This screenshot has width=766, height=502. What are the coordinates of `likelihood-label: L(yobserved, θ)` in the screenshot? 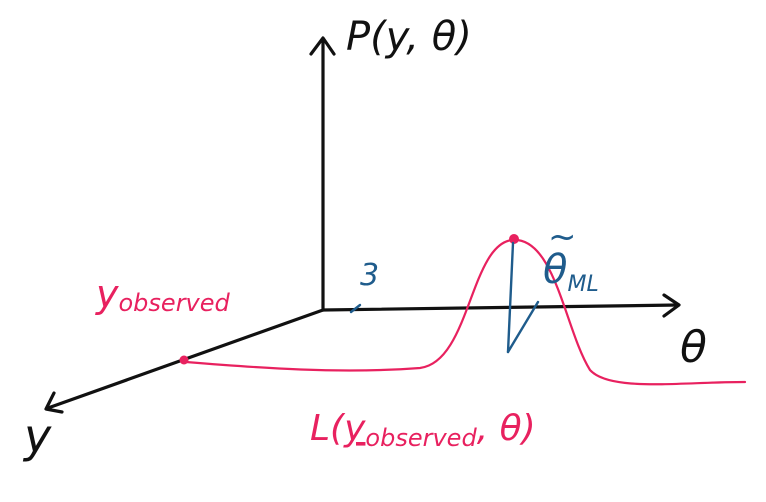 It's located at (423, 430).